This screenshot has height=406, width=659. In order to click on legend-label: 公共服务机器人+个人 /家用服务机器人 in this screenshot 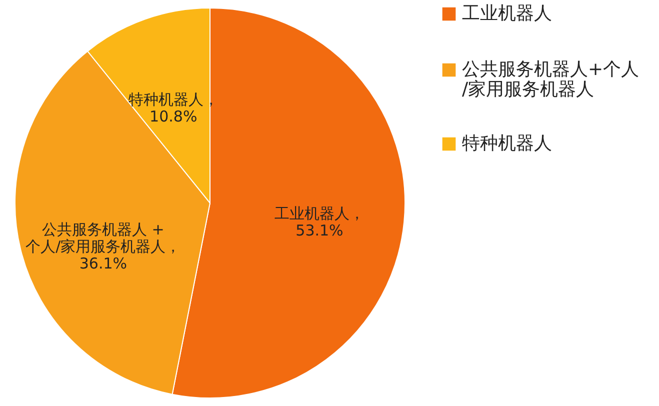, I will do `click(551, 79)`.